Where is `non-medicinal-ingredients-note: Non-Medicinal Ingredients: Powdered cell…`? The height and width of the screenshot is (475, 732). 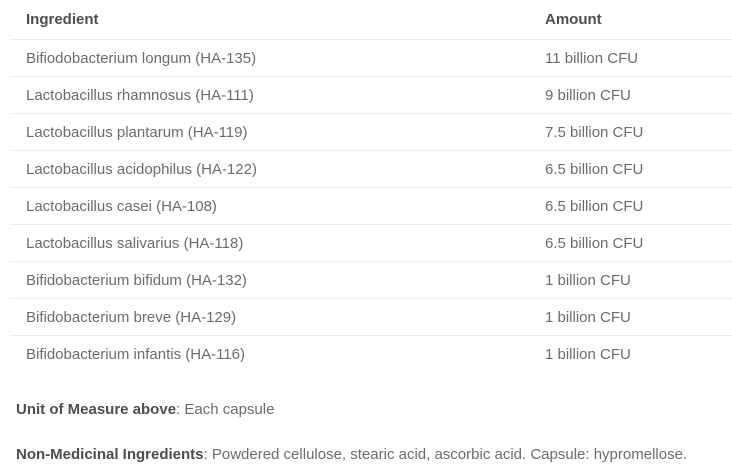 non-medicinal-ingredients-note: Non-Medicinal Ingredients: Powdered cell… is located at coordinates (374, 455).